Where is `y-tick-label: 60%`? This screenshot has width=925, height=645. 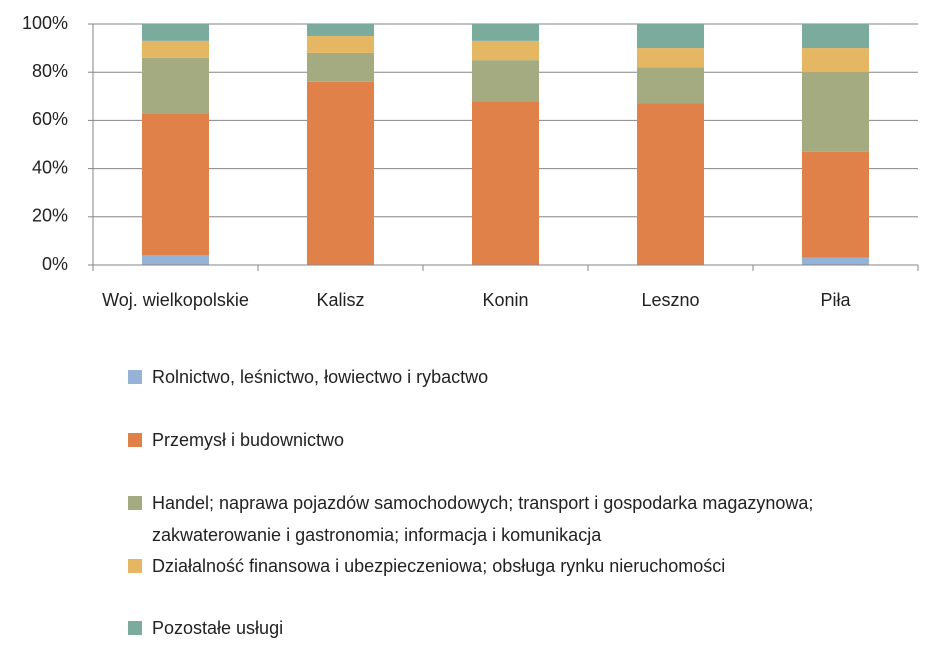 y-tick-label: 60% is located at coordinates (50, 119).